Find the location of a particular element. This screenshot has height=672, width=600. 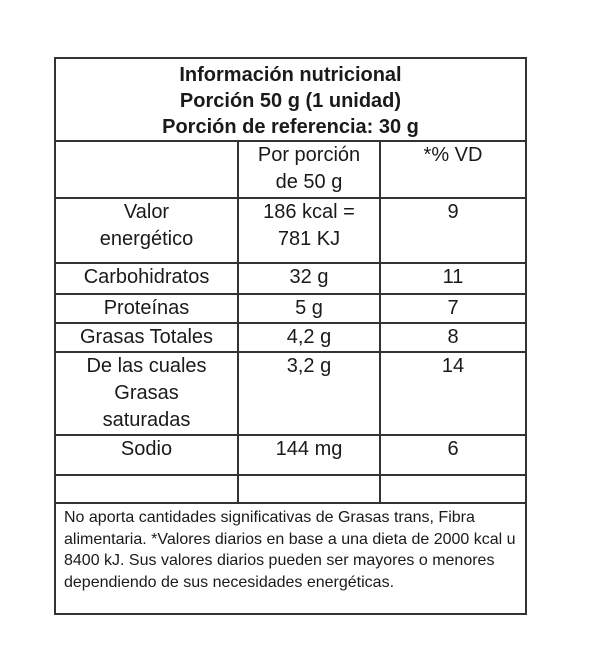

nutrient-name: Valor energético is located at coordinates (146, 230).